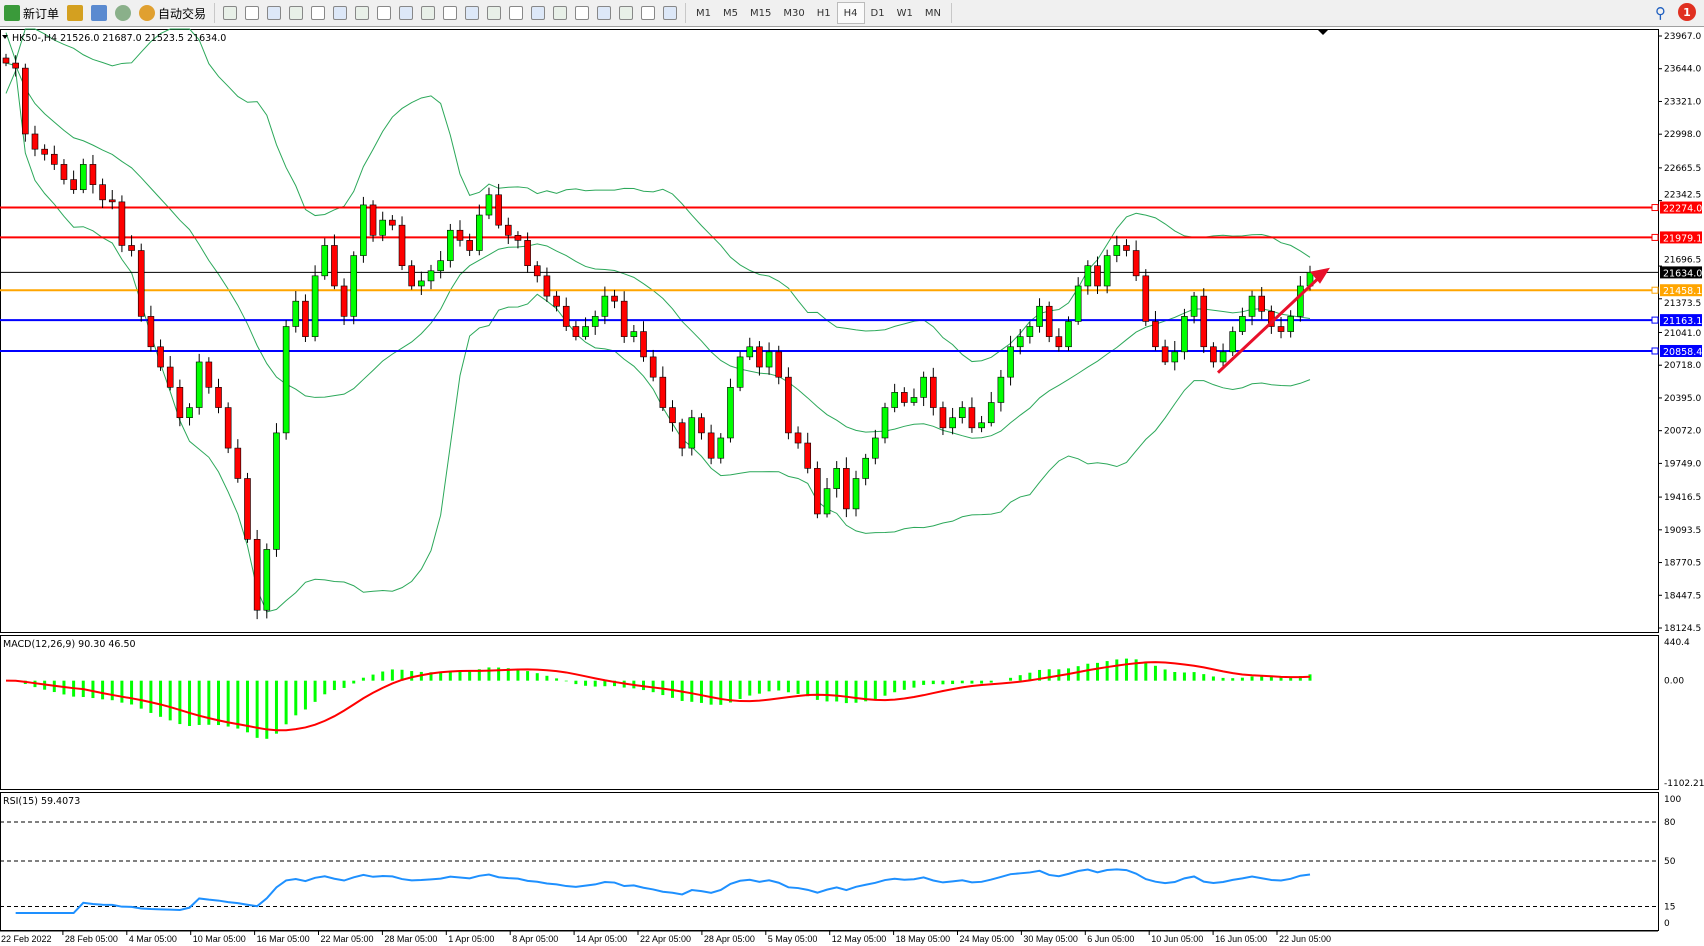 The image size is (1704, 946). Describe the element at coordinates (823, 13) in the screenshot. I see `timeframe-h1: H1` at that location.